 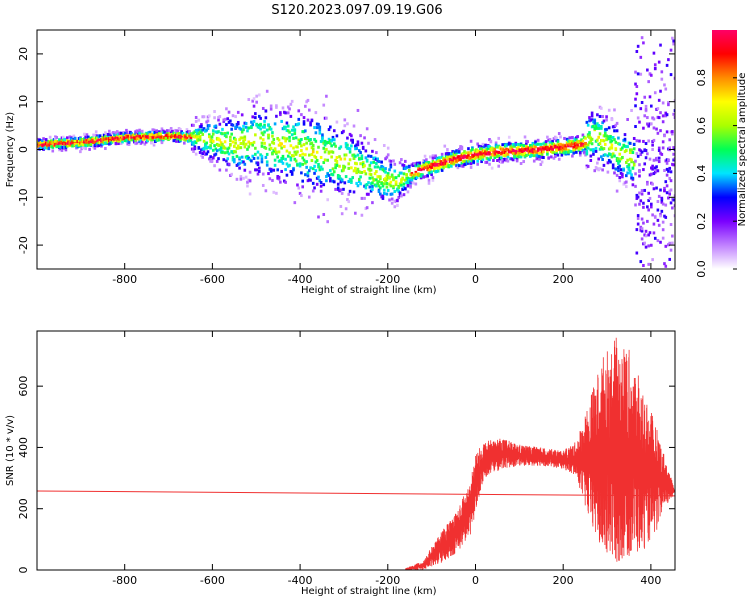 I want to click on bottom-y-tick-label: 200, so click(x=23, y=508).